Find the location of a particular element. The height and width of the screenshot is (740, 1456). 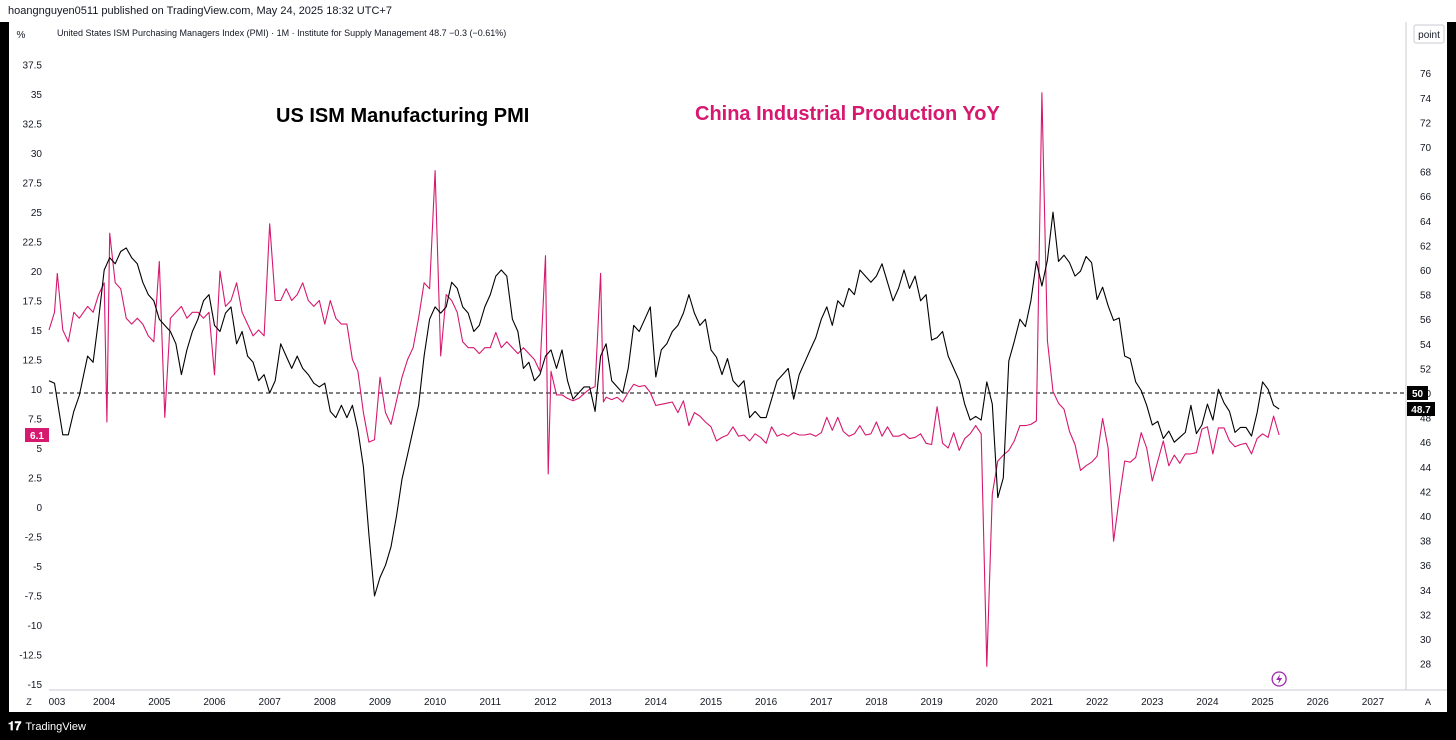

time-axis-tick: 2012 is located at coordinates (545, 702).